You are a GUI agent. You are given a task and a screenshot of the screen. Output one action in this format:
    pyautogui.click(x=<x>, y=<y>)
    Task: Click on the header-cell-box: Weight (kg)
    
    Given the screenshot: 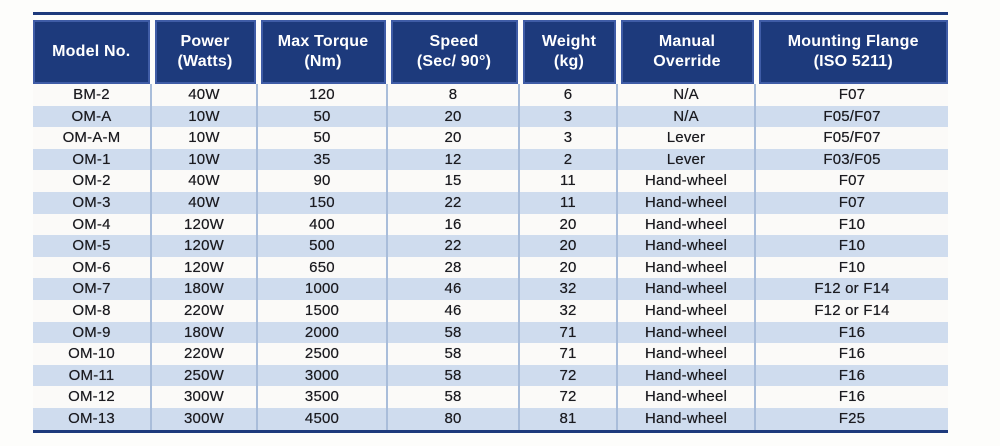 What is the action you would take?
    pyautogui.click(x=569, y=52)
    